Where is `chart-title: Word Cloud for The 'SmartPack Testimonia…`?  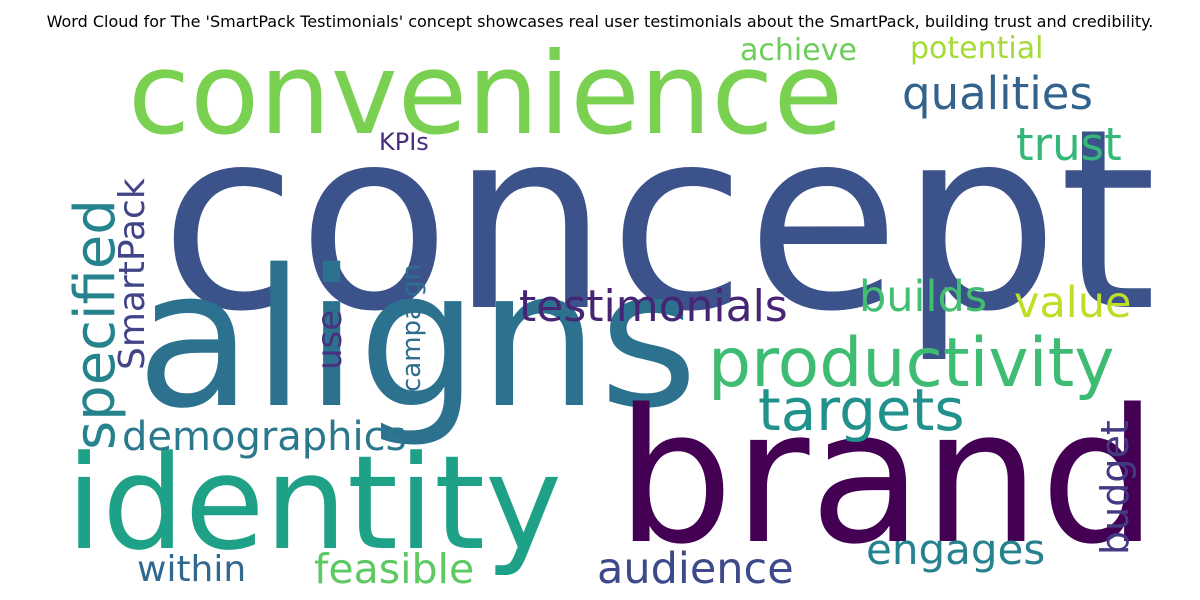 chart-title: Word Cloud for The 'SmartPack Testimonia… is located at coordinates (600, 21).